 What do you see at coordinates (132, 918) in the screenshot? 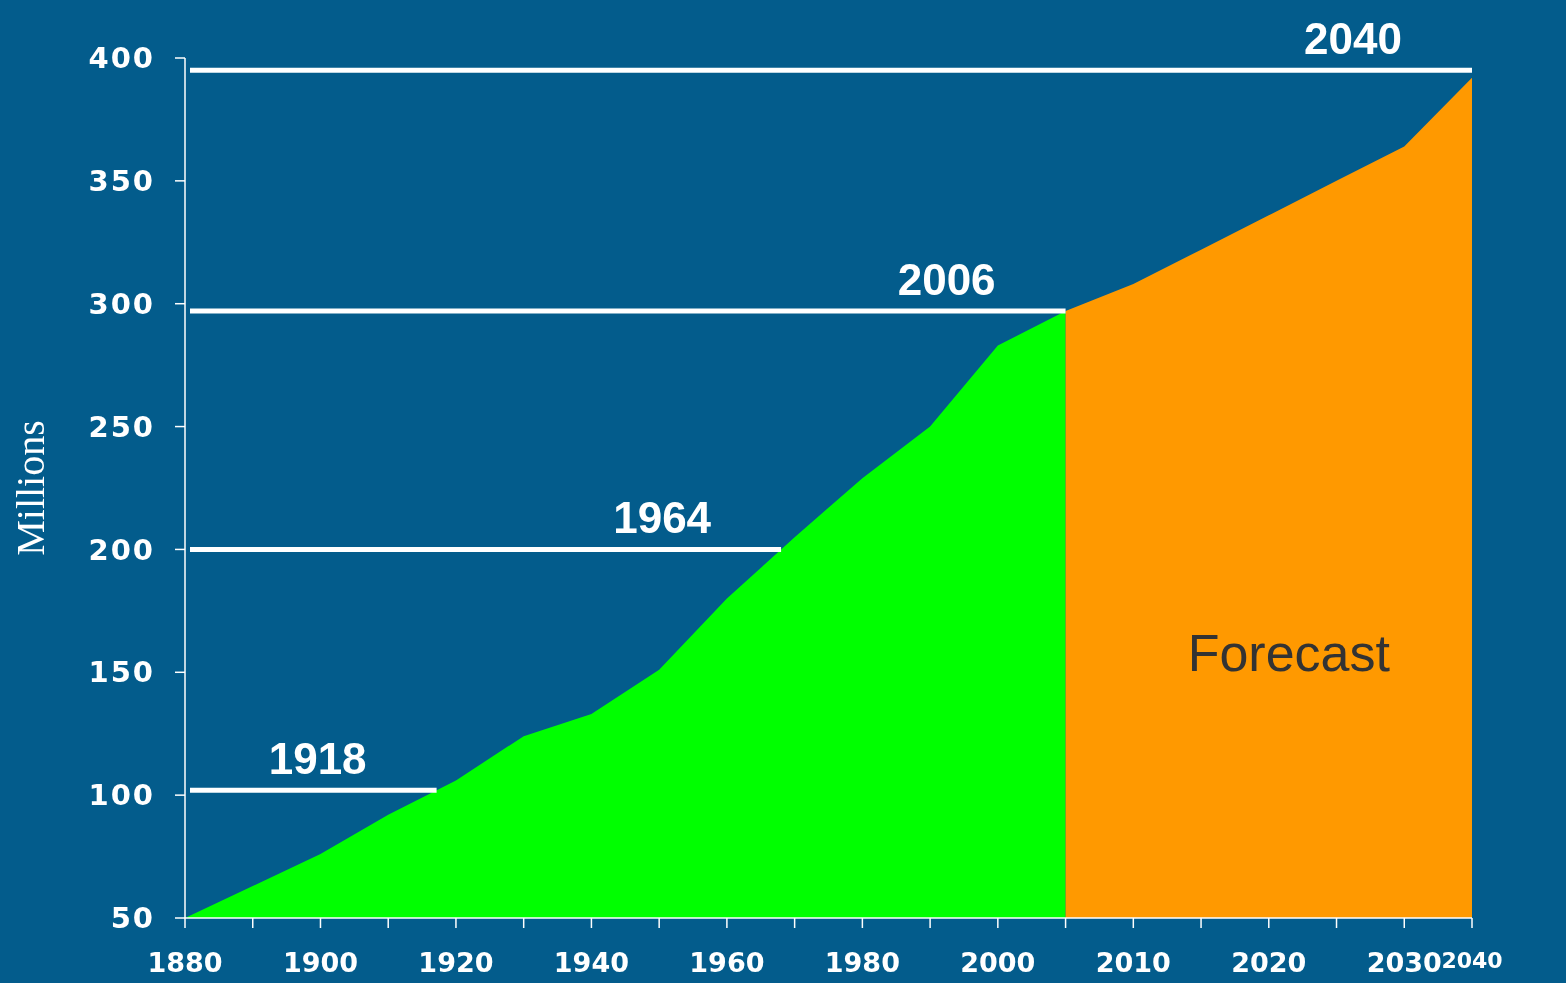
I see `y-tick-label: 50` at bounding box center [132, 918].